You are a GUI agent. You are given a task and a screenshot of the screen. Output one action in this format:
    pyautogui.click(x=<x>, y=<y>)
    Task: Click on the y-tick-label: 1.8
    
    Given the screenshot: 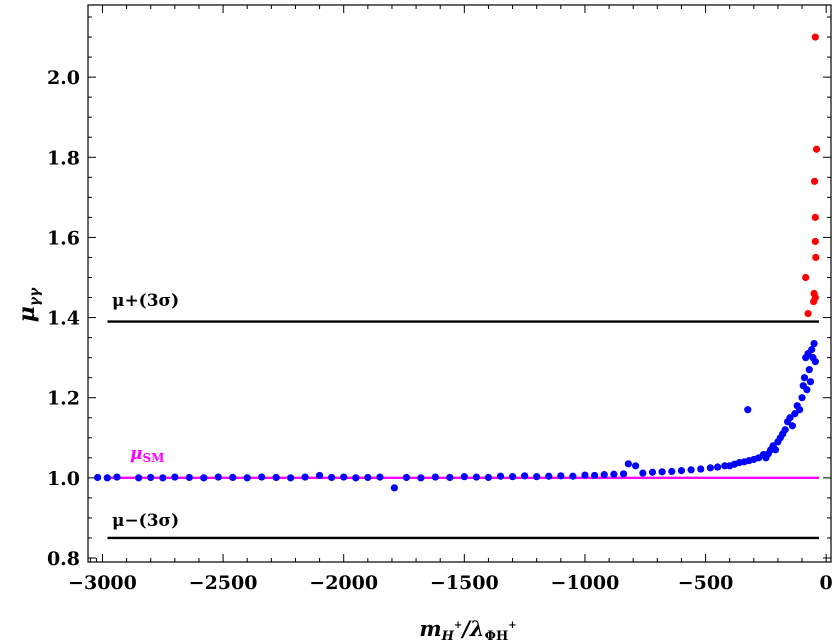 What is the action you would take?
    pyautogui.click(x=63, y=158)
    